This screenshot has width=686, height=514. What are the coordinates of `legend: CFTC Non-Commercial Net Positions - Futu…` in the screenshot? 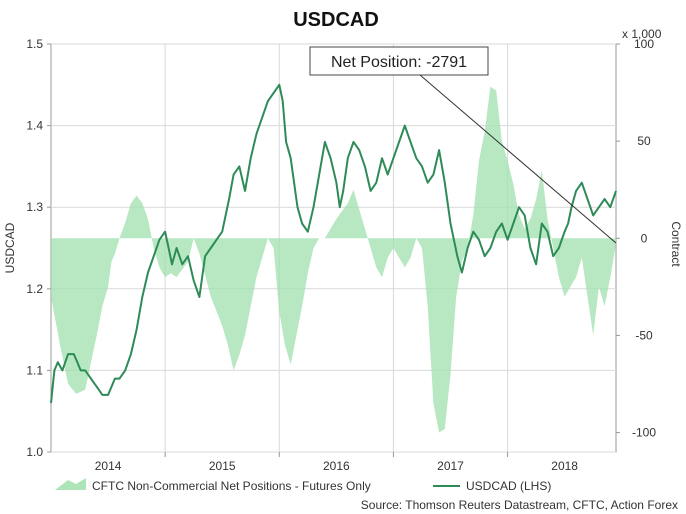 It's located at (303, 485).